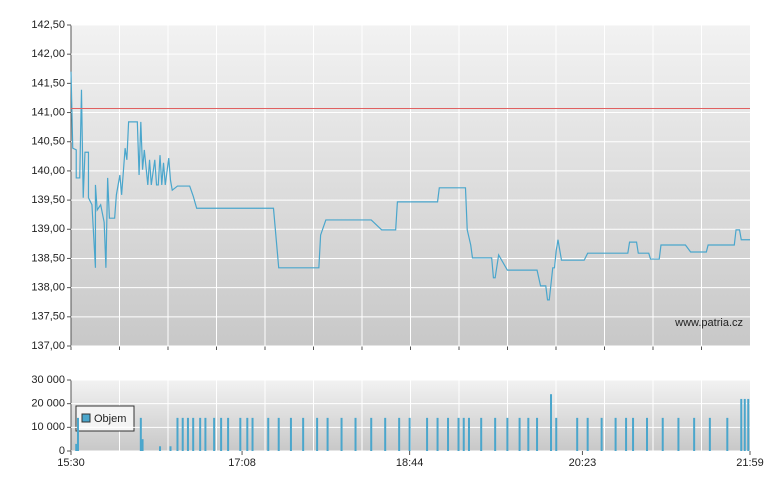 The width and height of the screenshot is (780, 490). What do you see at coordinates (48, 229) in the screenshot?
I see `y-tick-label: 139,00` at bounding box center [48, 229].